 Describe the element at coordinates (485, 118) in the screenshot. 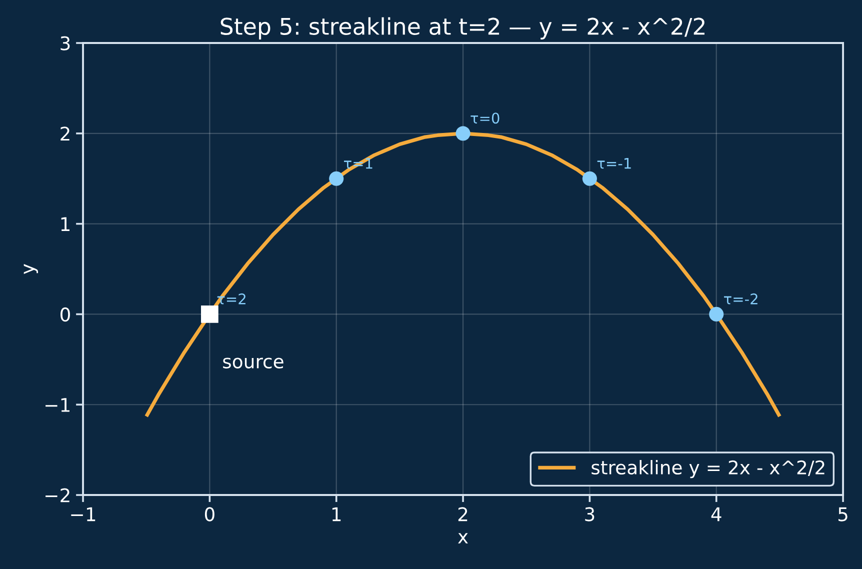

I see `annotation: τ=0` at that location.